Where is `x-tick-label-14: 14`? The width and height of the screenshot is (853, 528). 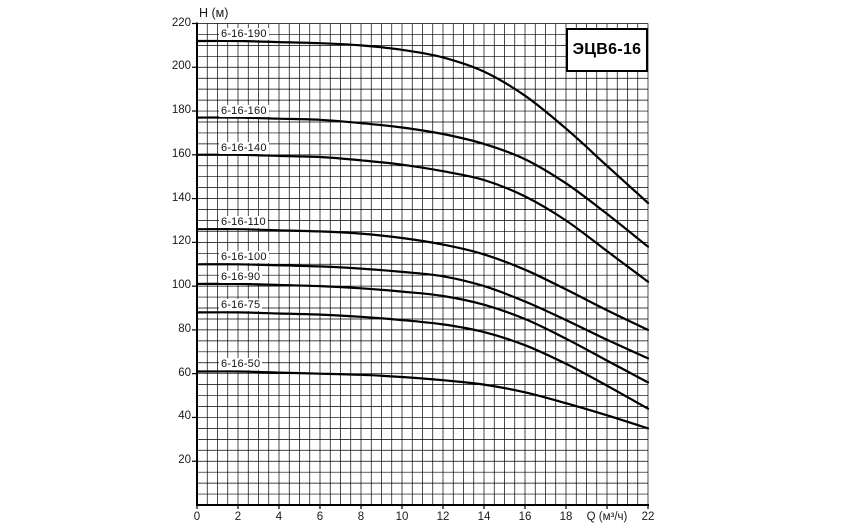 x-tick-label-14: 14 is located at coordinates (484, 517).